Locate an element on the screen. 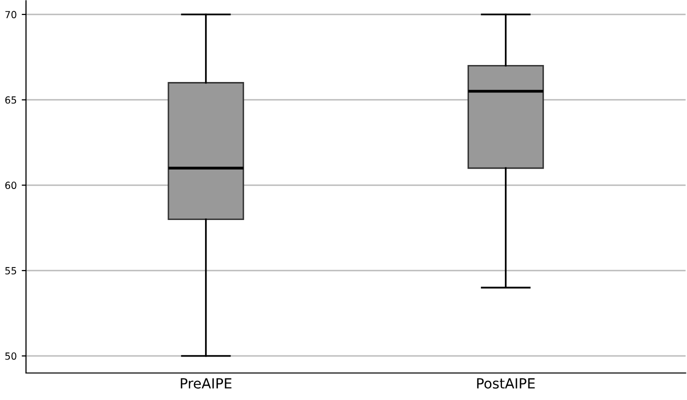  y-tick-label: 55 is located at coordinates (10, 270).